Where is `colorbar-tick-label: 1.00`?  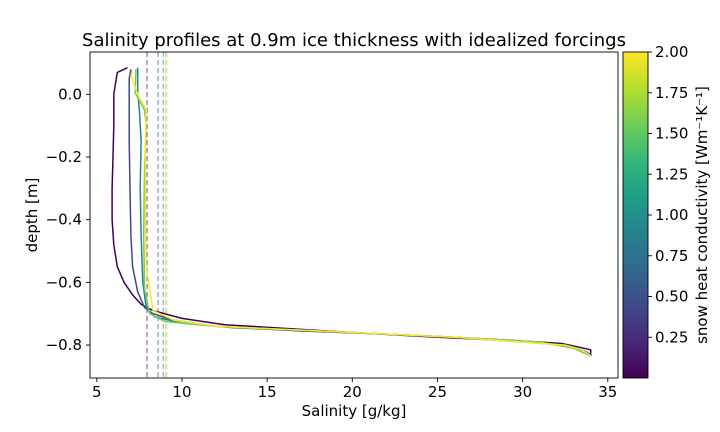 colorbar-tick-label: 1.00 is located at coordinates (671, 215).